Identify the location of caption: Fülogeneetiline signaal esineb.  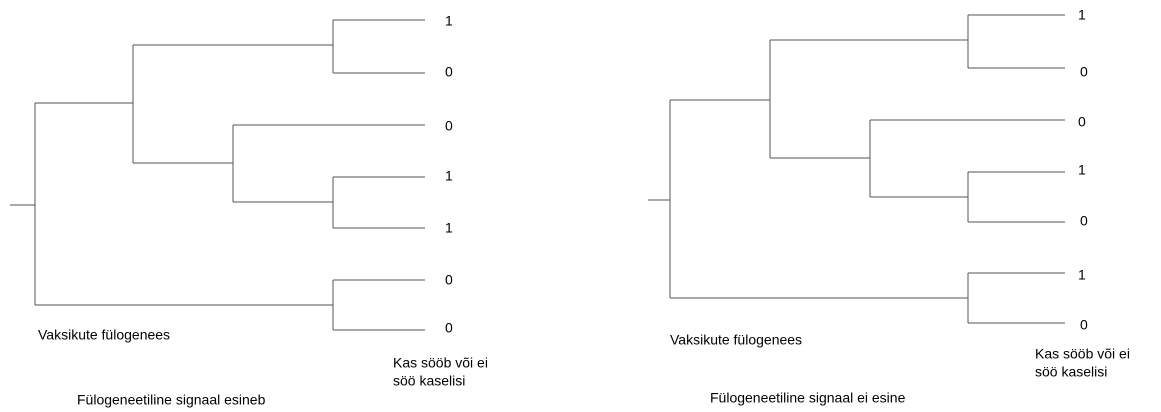
(171, 400).